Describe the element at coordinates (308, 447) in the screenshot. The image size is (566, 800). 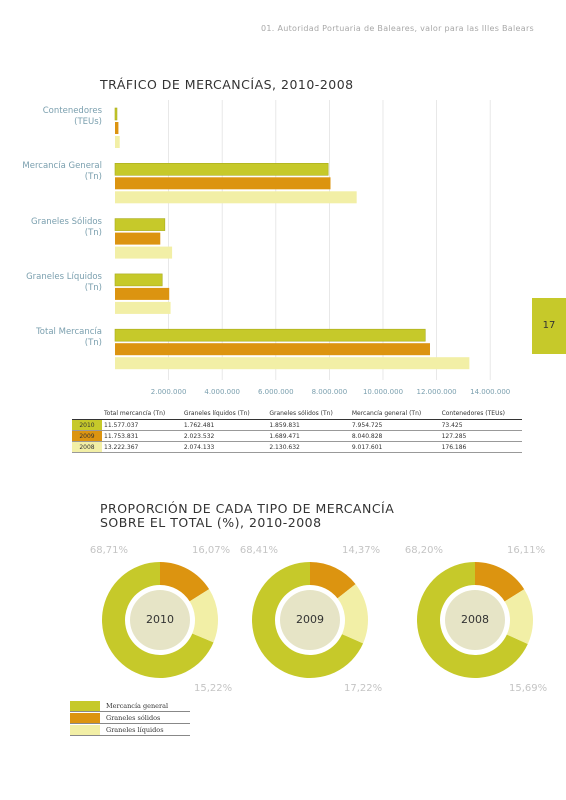
I see `table-cell: 2.130.632` at that location.